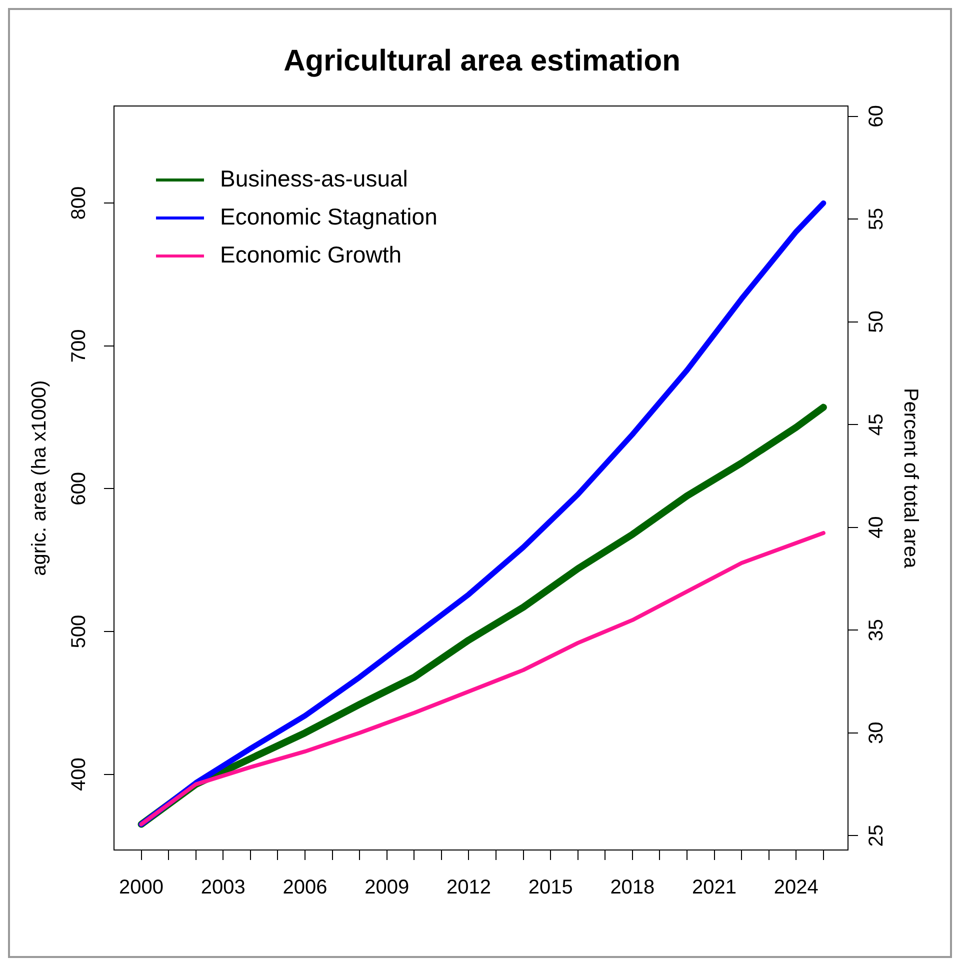 This screenshot has width=958, height=964. What do you see at coordinates (387, 887) in the screenshot?
I see `x-tick-label: 2009` at bounding box center [387, 887].